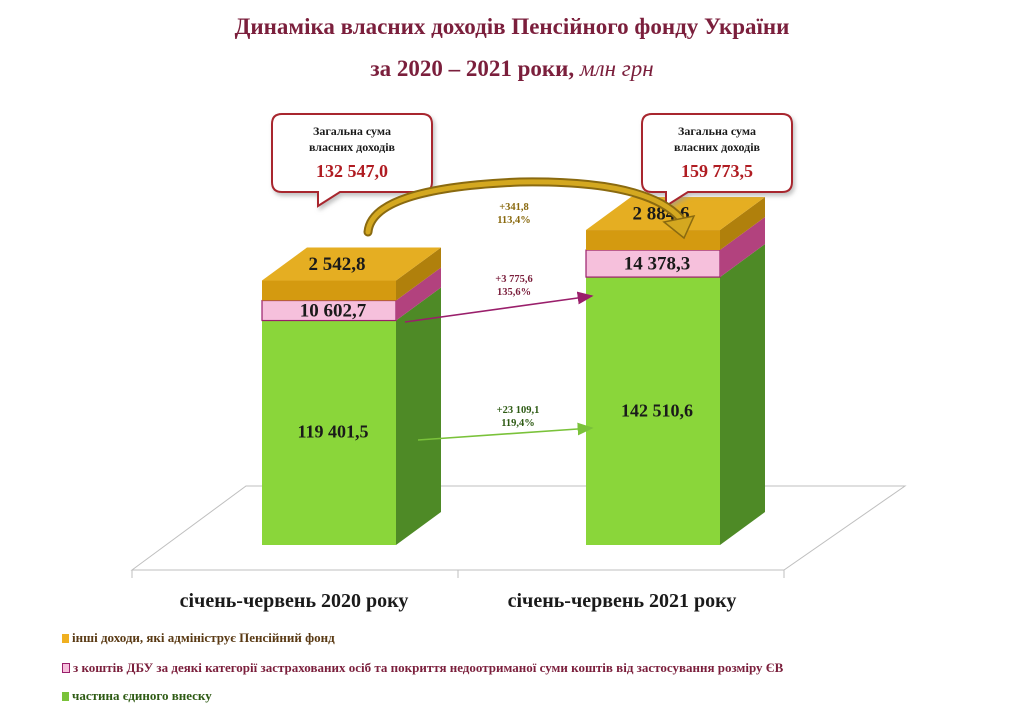 The image size is (1024, 709). What do you see at coordinates (65, 696) in the screenshot?
I see `legend-swatch-ev` at bounding box center [65, 696].